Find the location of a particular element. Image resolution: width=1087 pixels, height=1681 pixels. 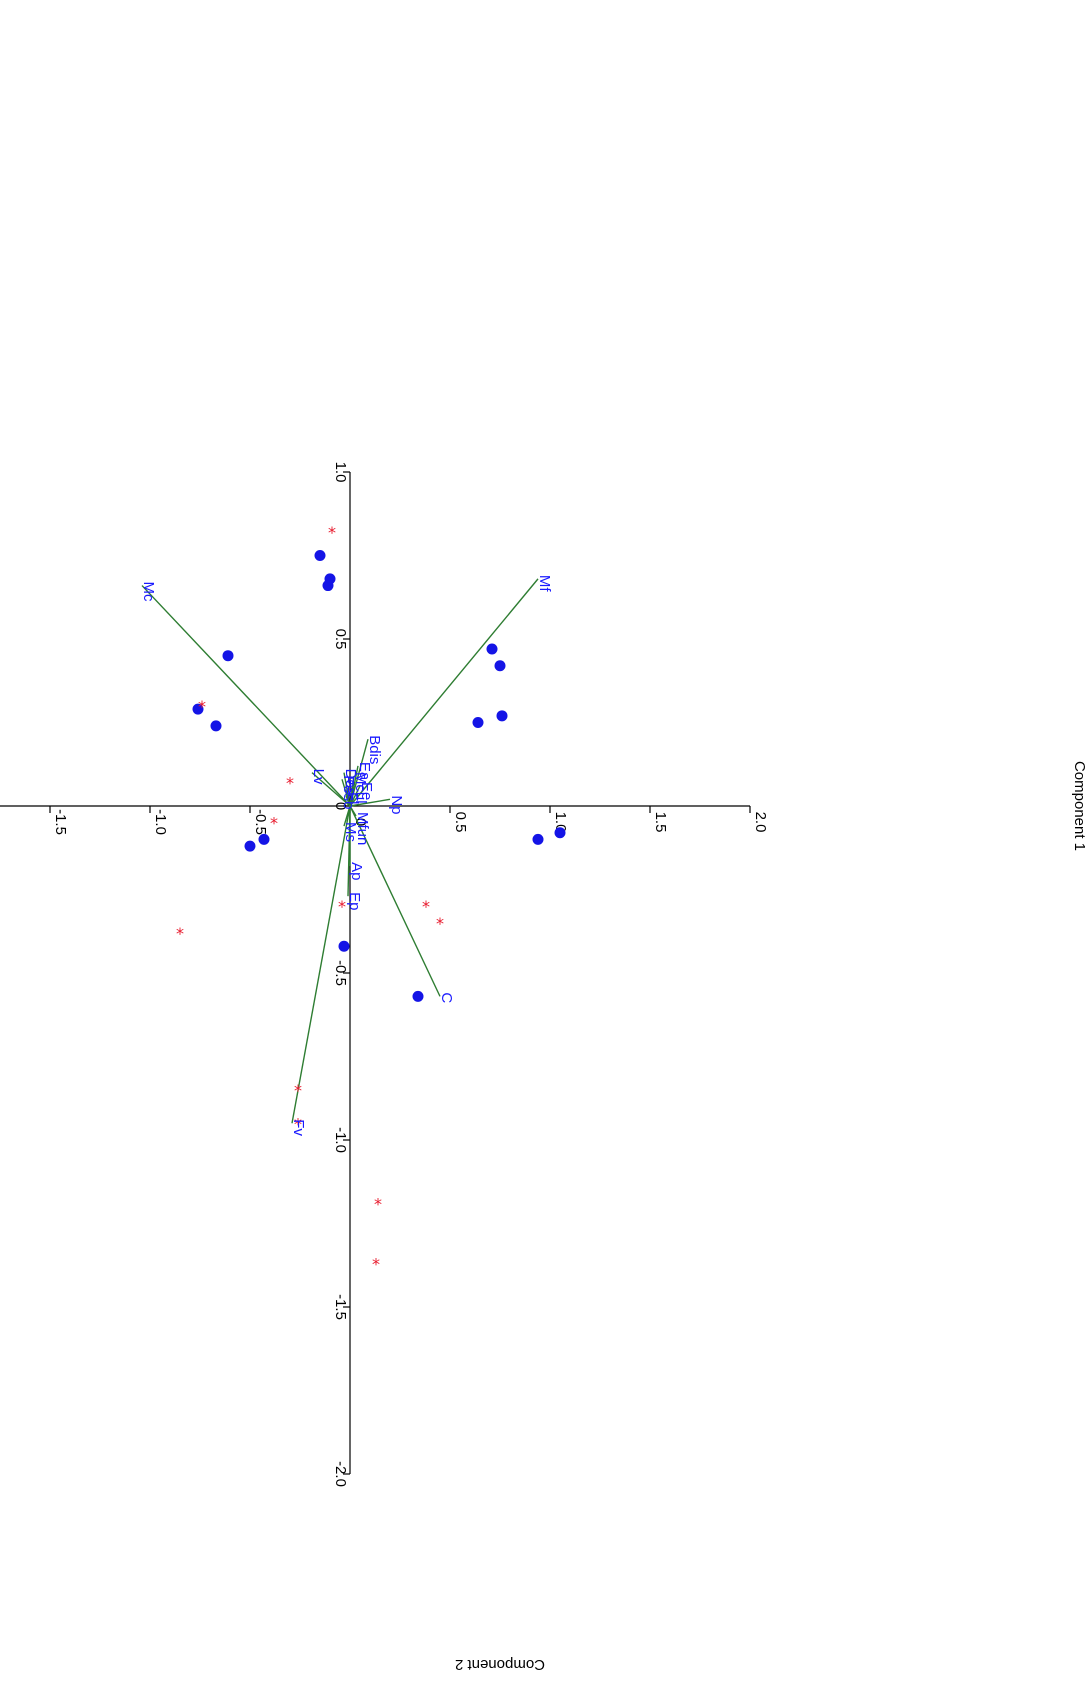

x-axis-title: Component 1 is located at coordinates (1079, 806).